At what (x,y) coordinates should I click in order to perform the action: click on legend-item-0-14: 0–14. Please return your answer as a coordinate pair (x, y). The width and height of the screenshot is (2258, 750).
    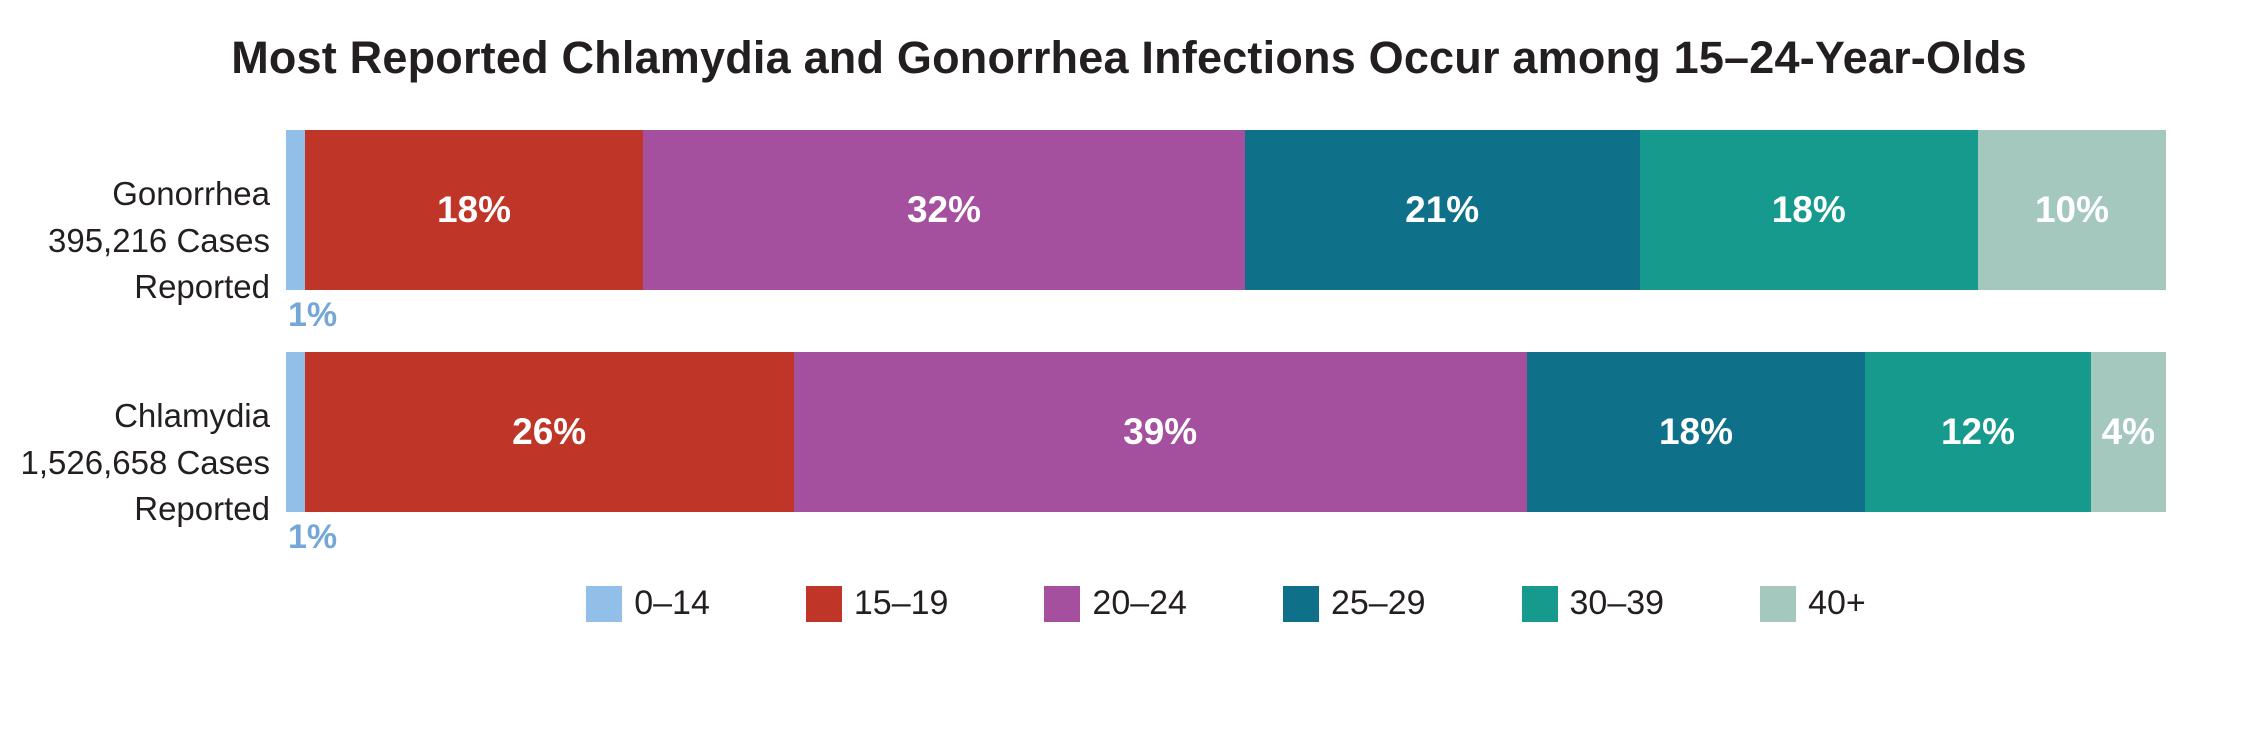
    Looking at the image, I should click on (648, 603).